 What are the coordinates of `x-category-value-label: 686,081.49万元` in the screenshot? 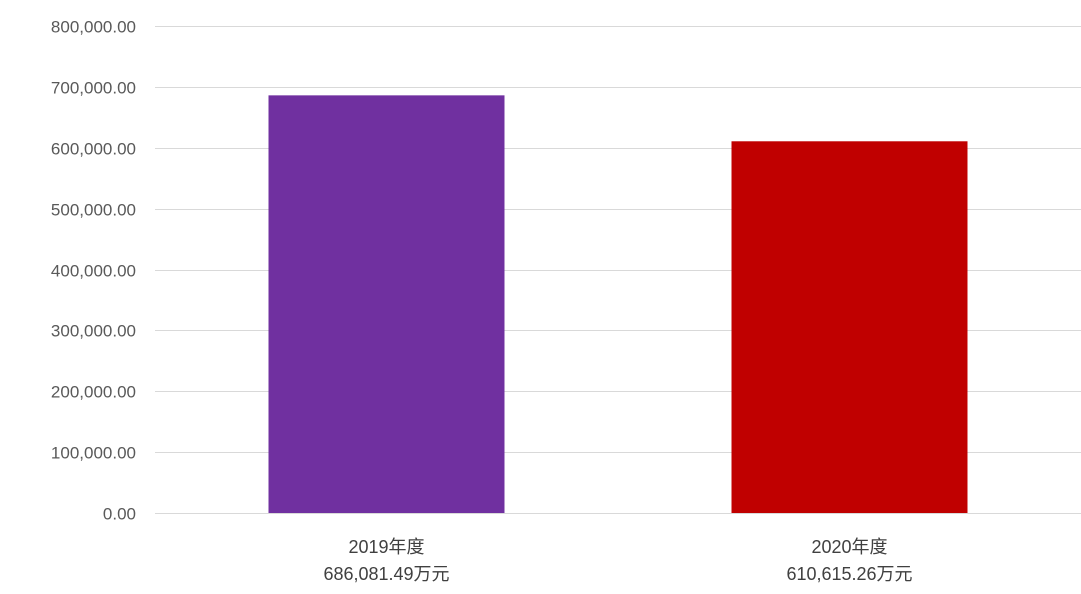 It's located at (386, 574).